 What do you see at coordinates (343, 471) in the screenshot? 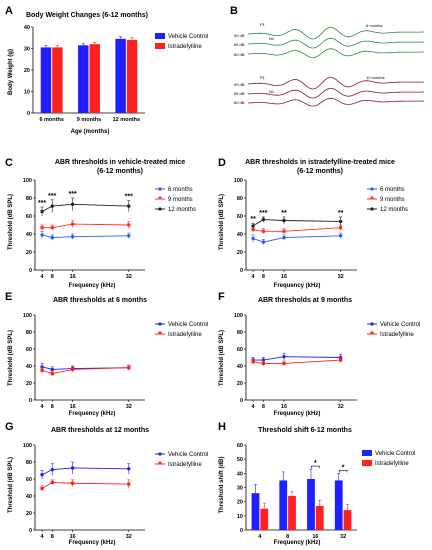
I see `panel-h-significance-bracket` at bounding box center [343, 471].